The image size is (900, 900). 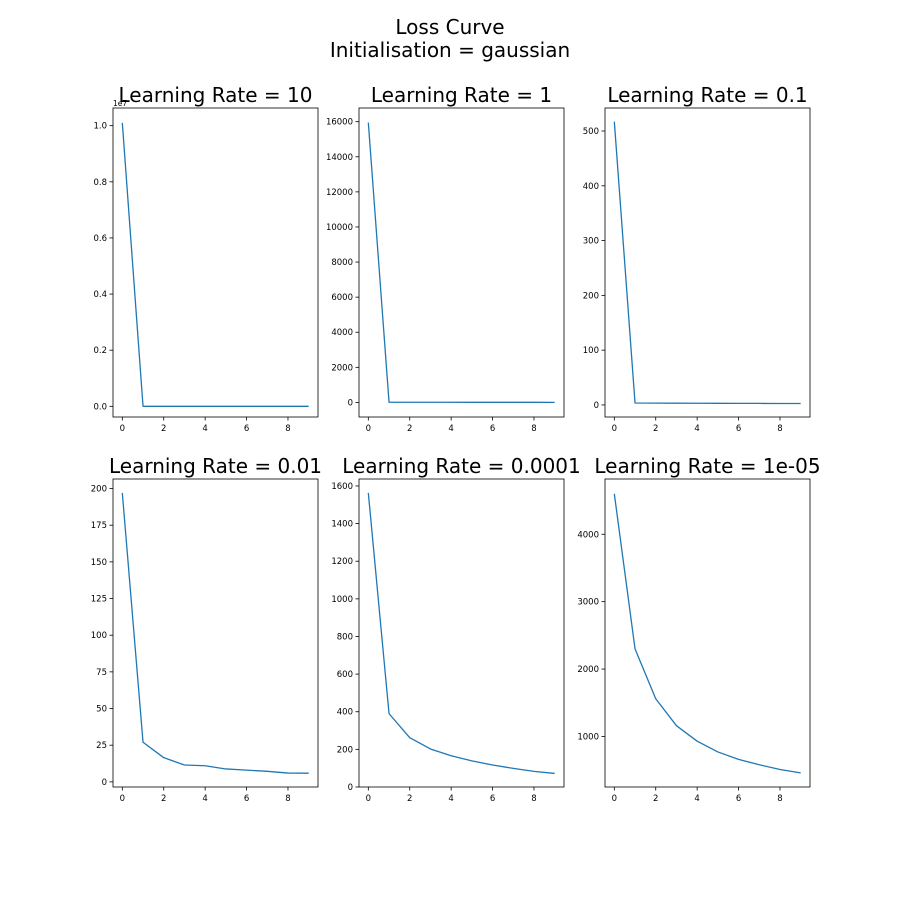 I want to click on subplot-title: Learning Rate = 10, so click(x=216, y=95).